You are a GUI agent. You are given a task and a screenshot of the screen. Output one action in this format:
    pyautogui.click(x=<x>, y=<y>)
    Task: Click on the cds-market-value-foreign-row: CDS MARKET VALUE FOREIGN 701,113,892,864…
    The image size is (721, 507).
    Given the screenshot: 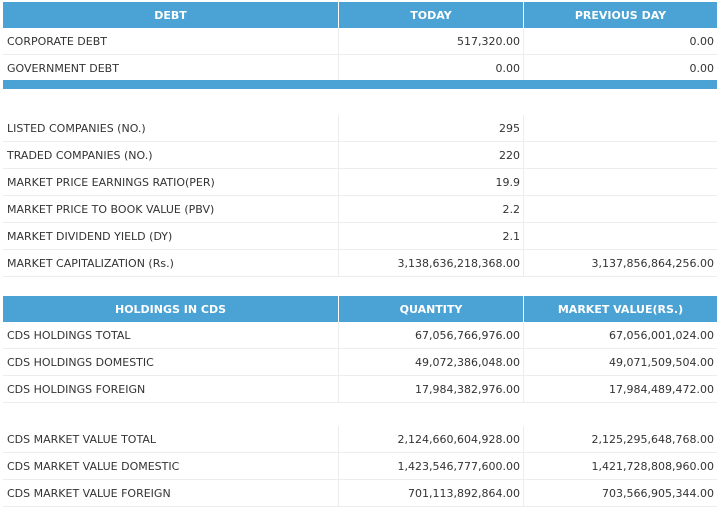 What is the action you would take?
    pyautogui.click(x=360, y=493)
    